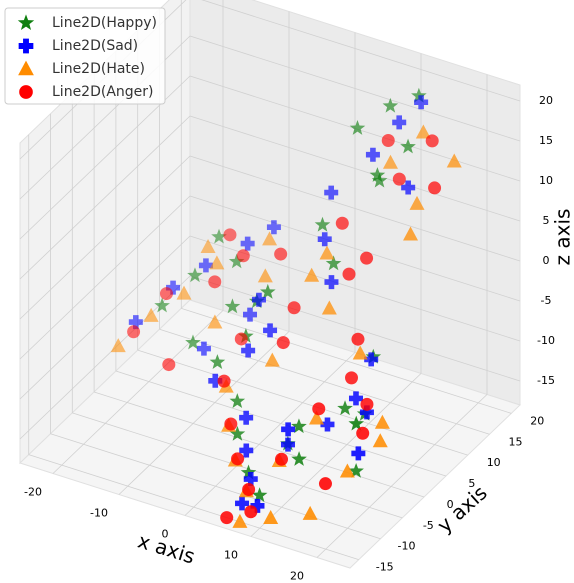 The width and height of the screenshot is (574, 583). I want to click on z-tick-label: 20, so click(546, 100).